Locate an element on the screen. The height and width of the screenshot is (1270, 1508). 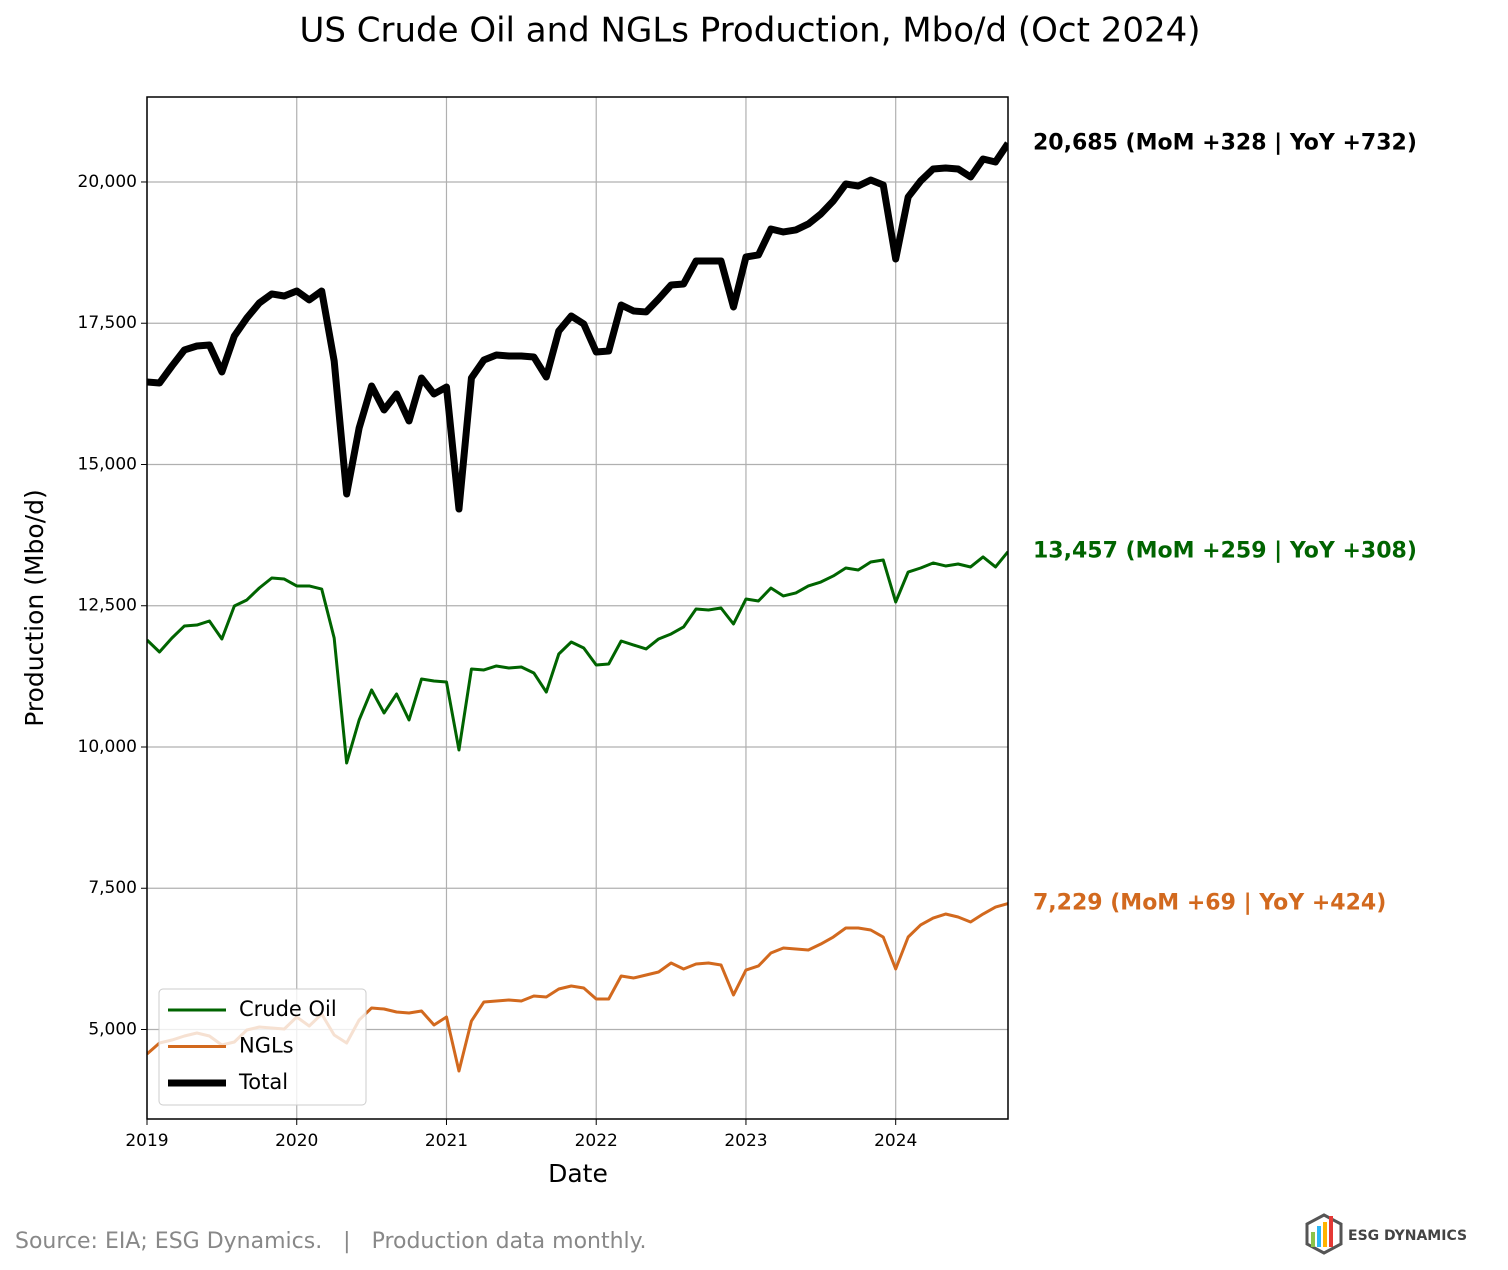
legend-label: Total is located at coordinates (263, 1082).